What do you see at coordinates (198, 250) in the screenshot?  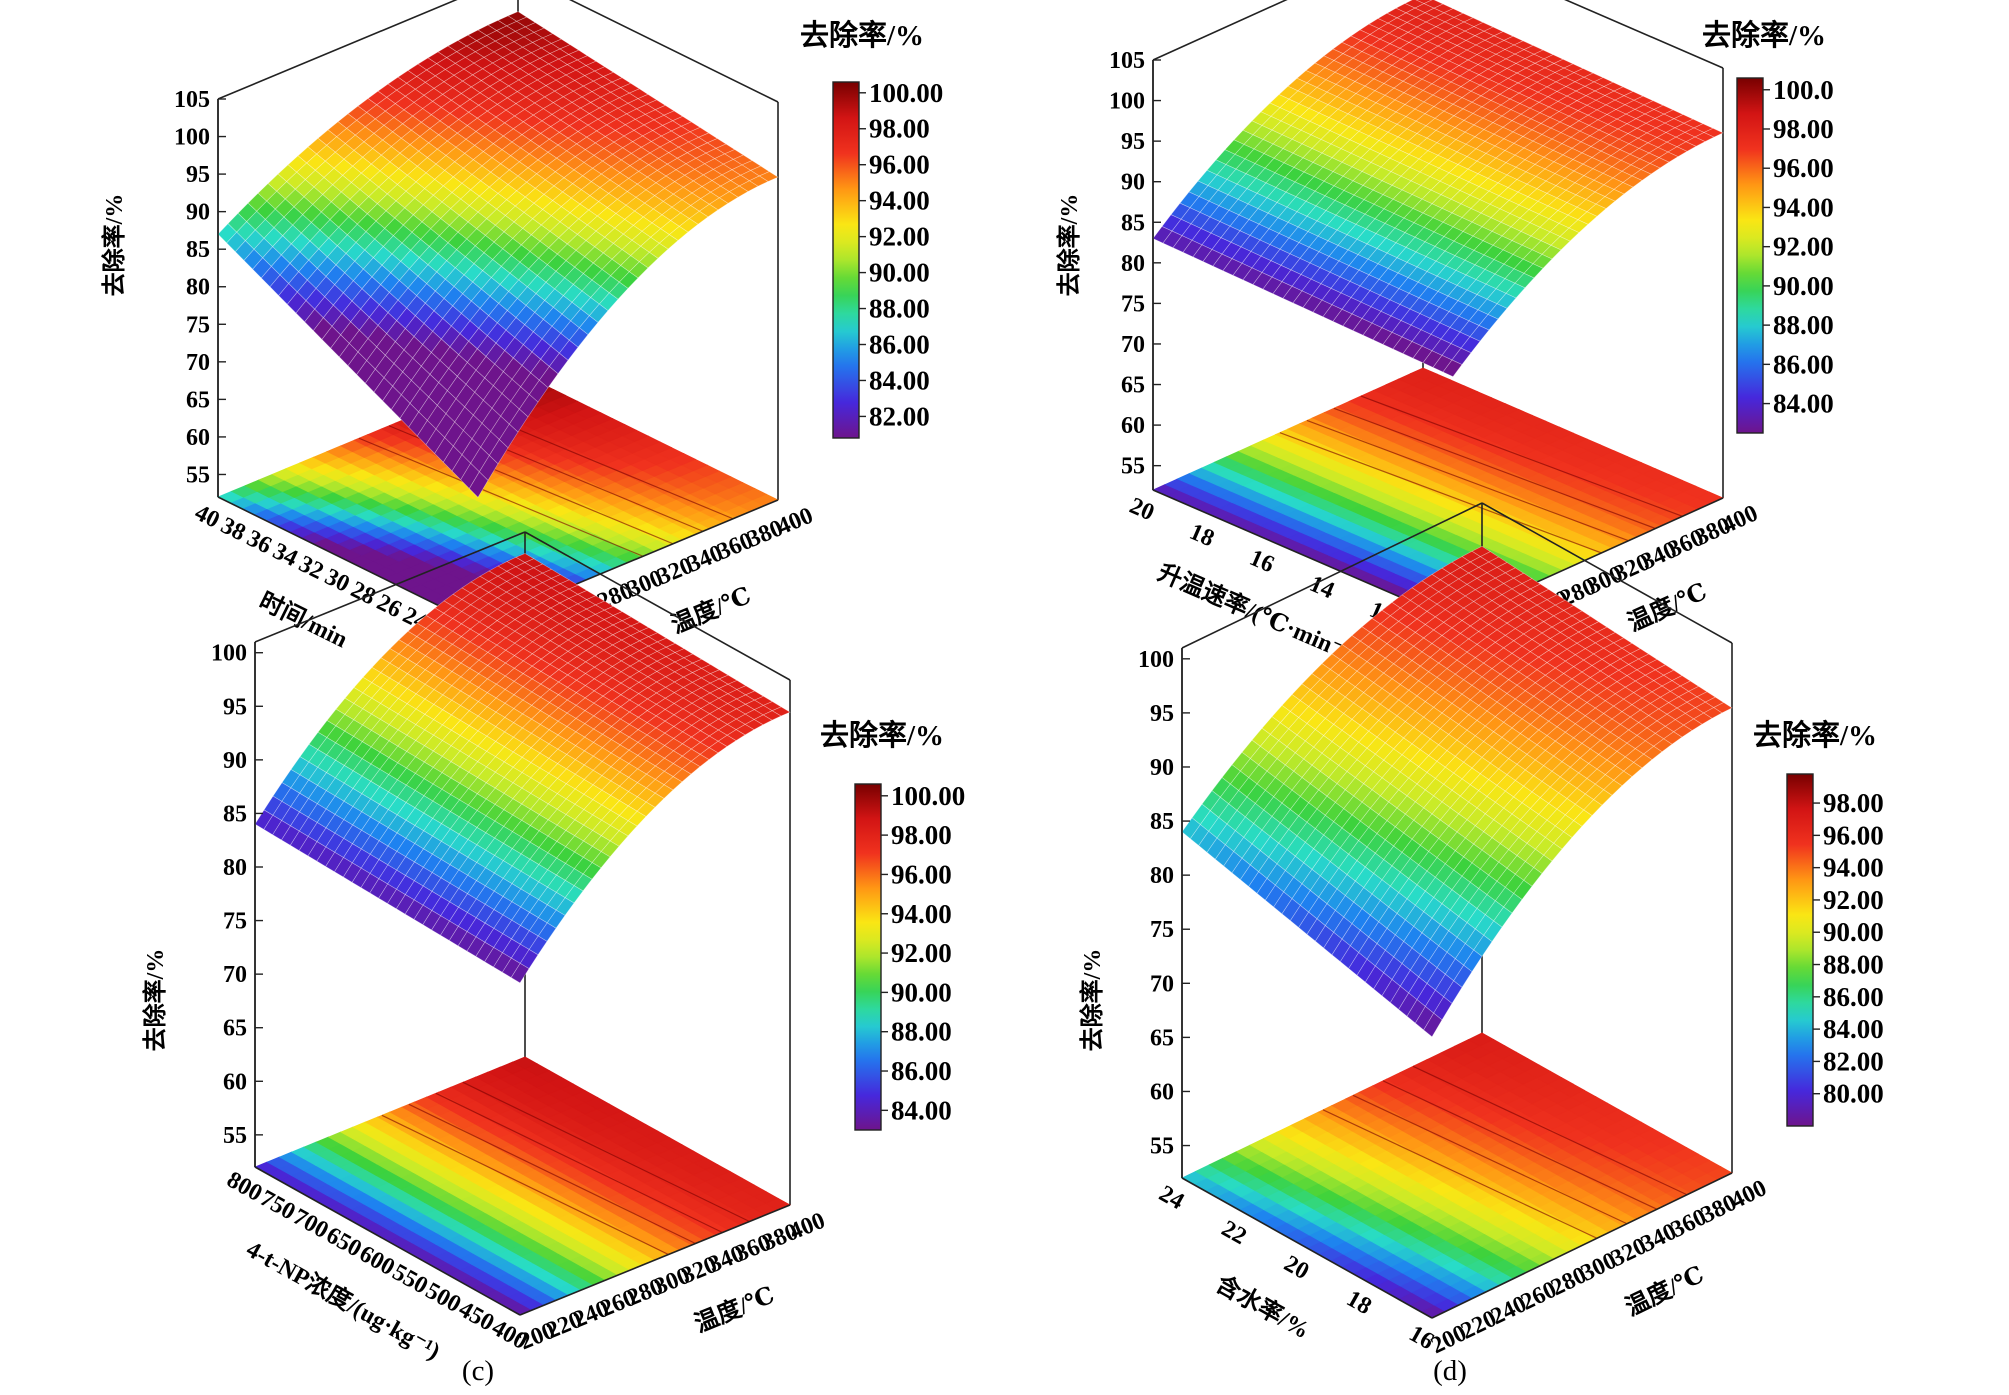 I see `z-tick-label: 85` at bounding box center [198, 250].